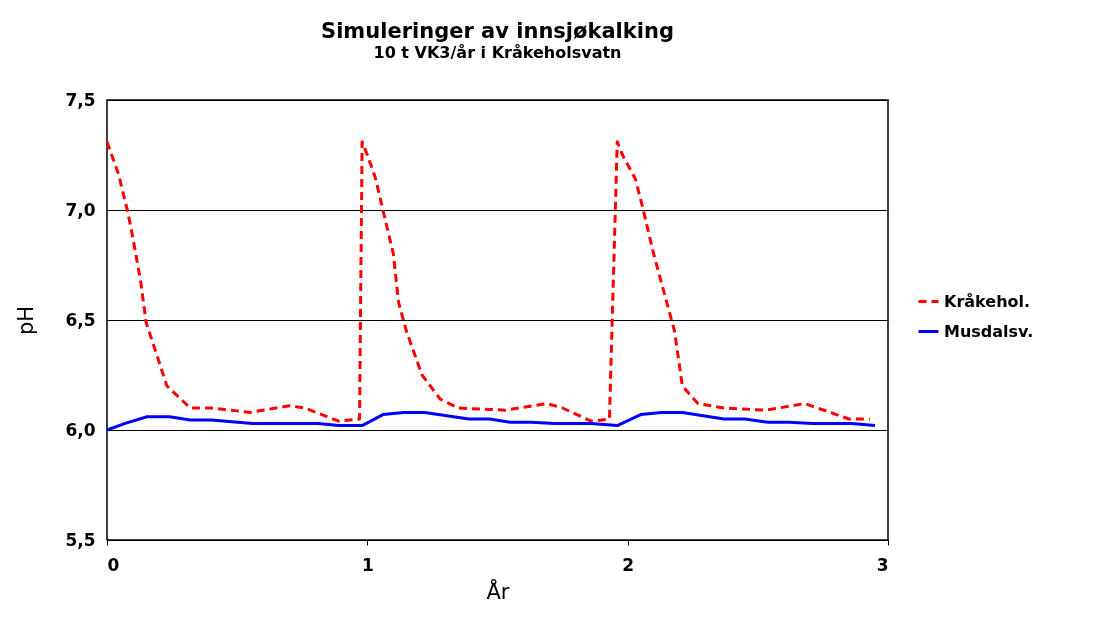 The width and height of the screenshot is (1106, 637). I want to click on x-tick-label: 1, so click(367, 564).